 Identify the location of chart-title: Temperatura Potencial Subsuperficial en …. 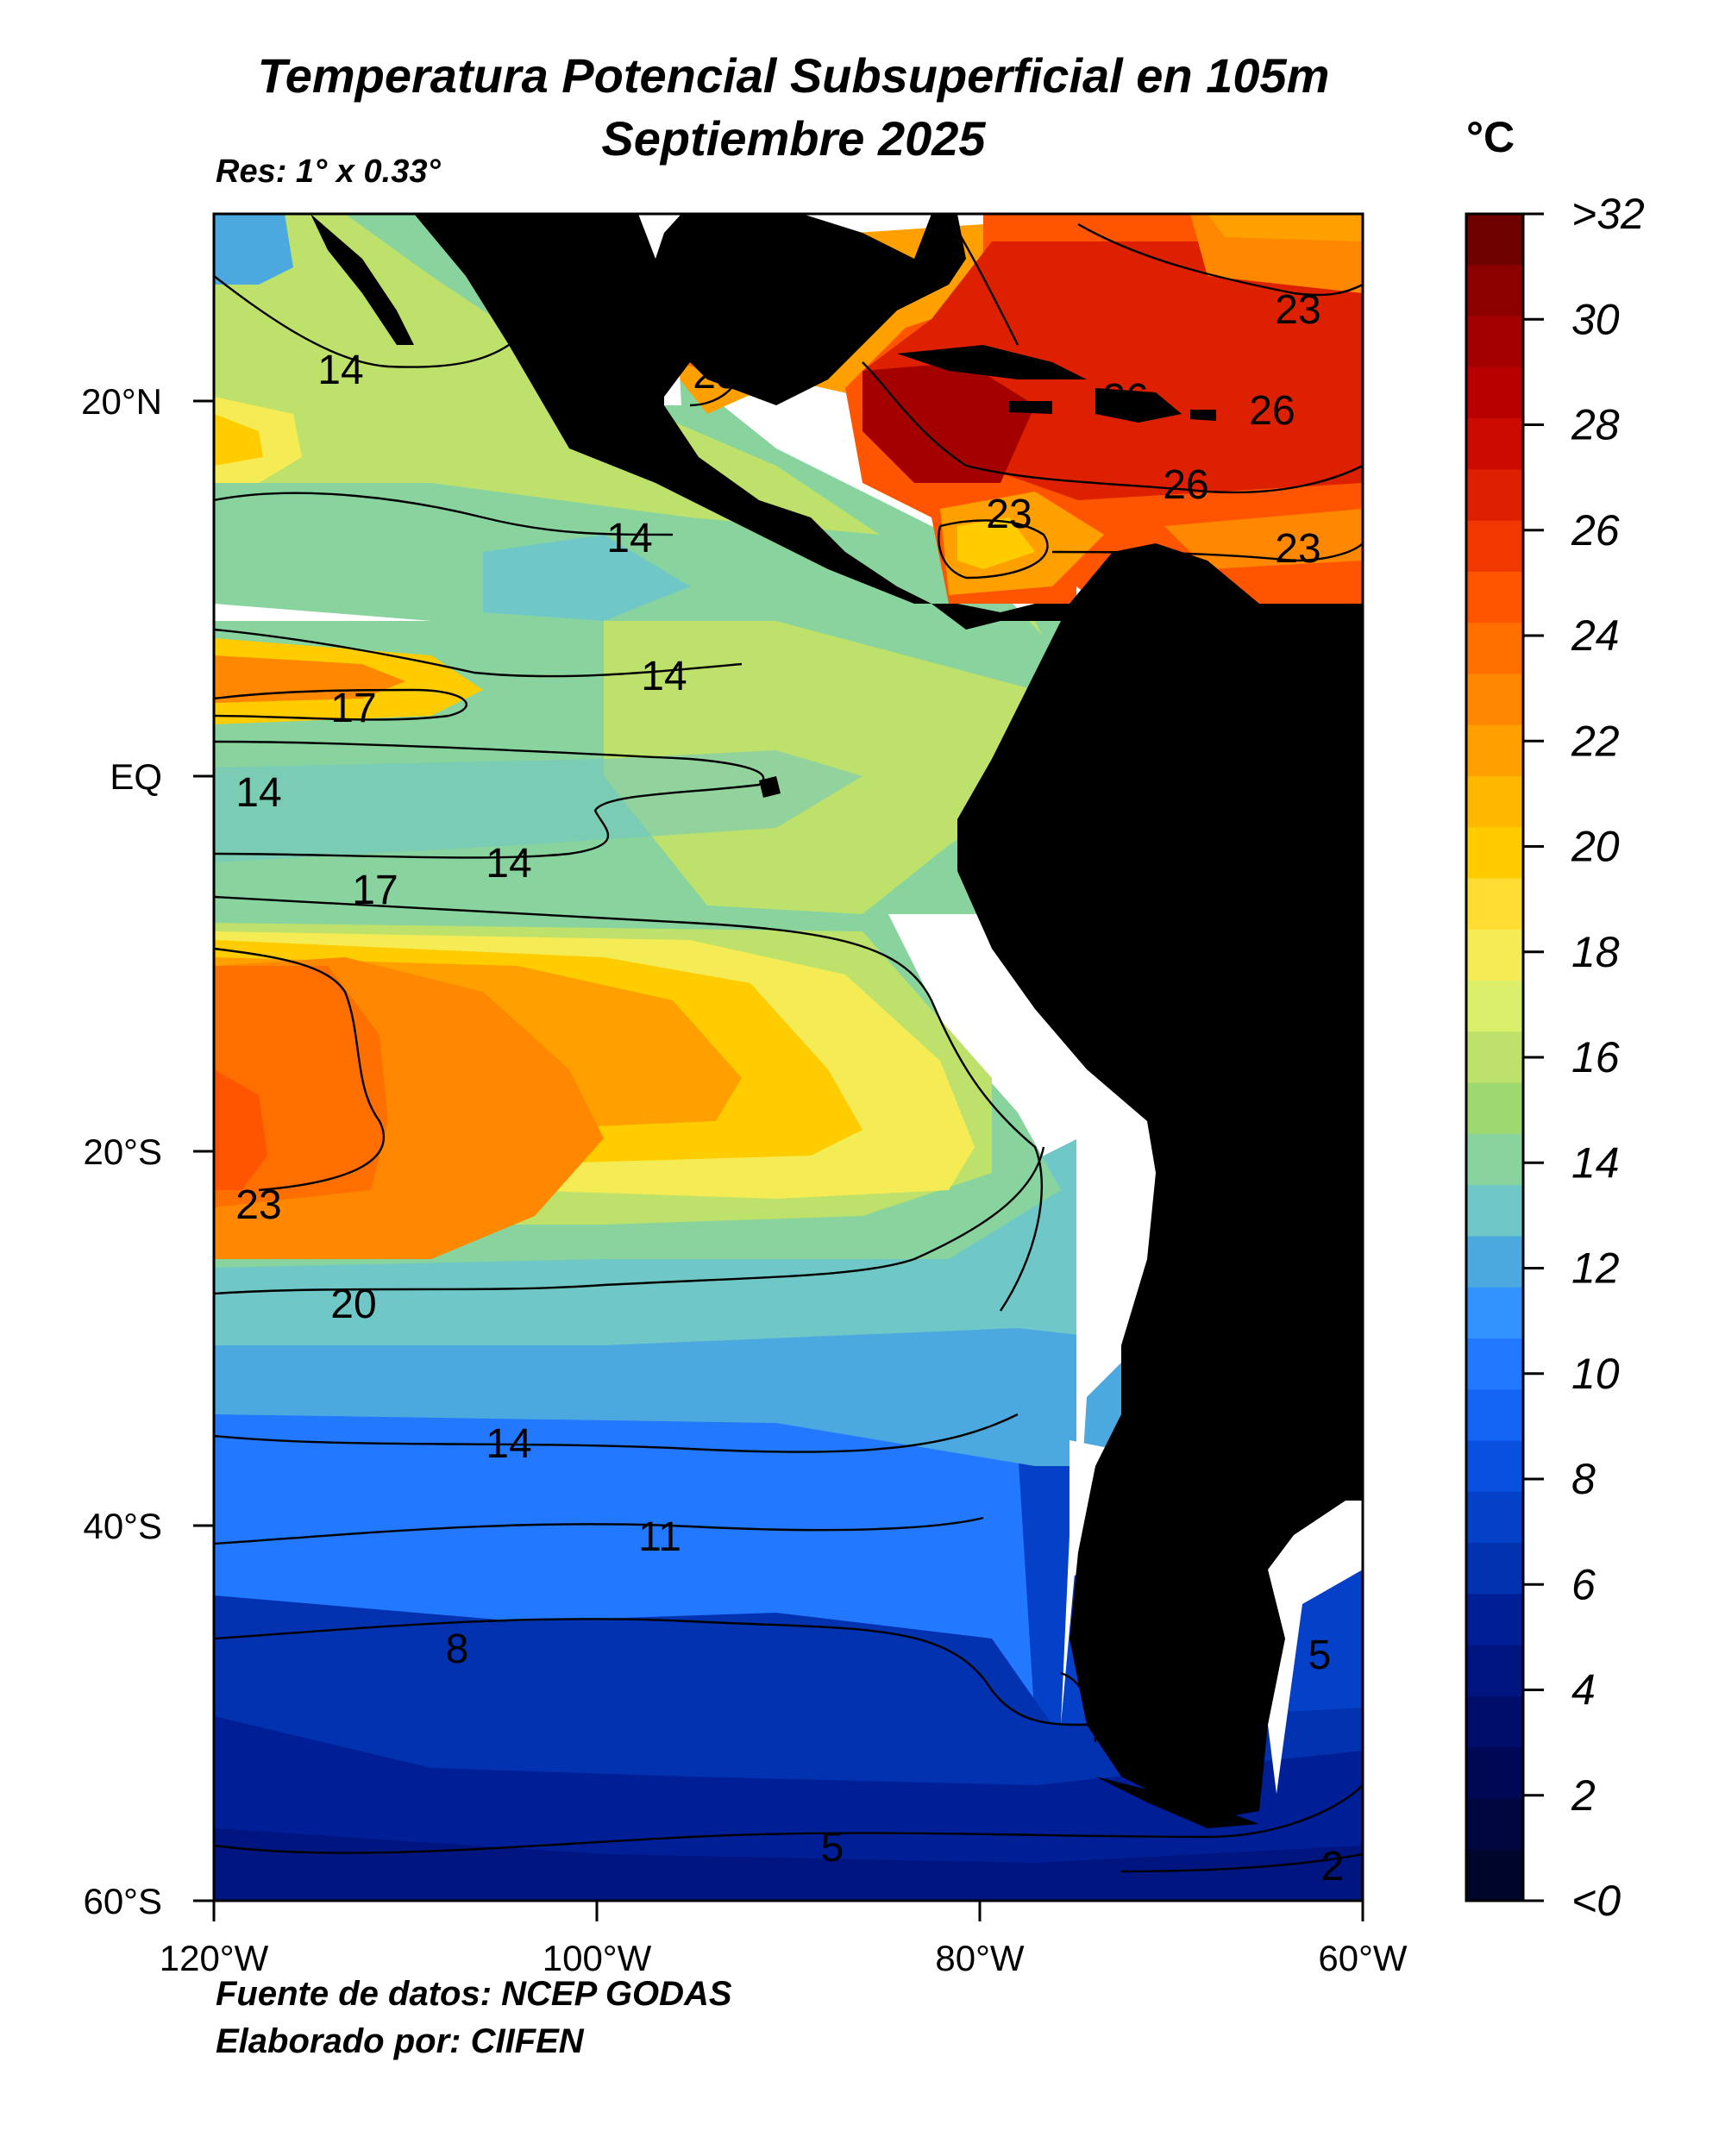
(793, 75).